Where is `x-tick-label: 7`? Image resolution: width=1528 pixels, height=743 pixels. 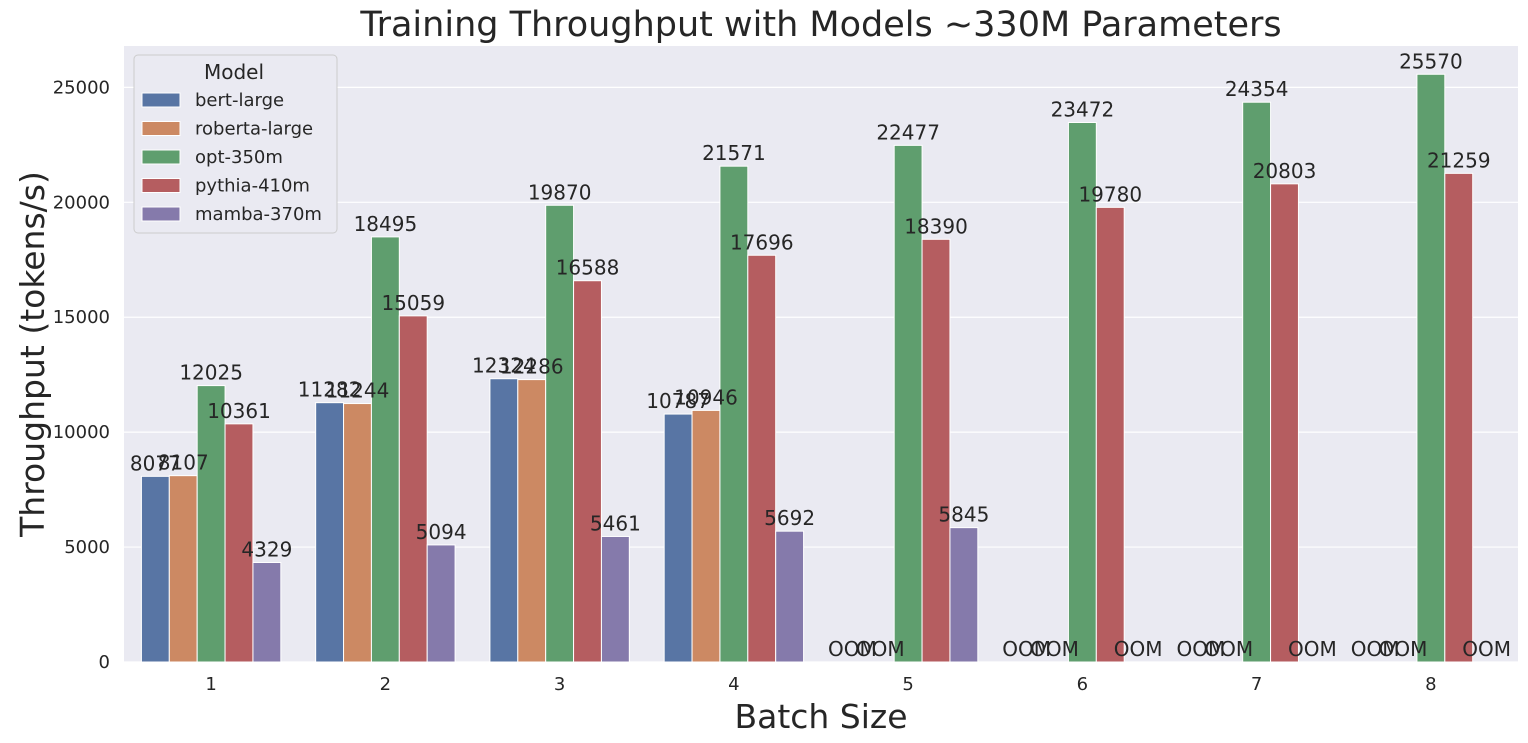
x-tick-label: 7 is located at coordinates (1256, 684).